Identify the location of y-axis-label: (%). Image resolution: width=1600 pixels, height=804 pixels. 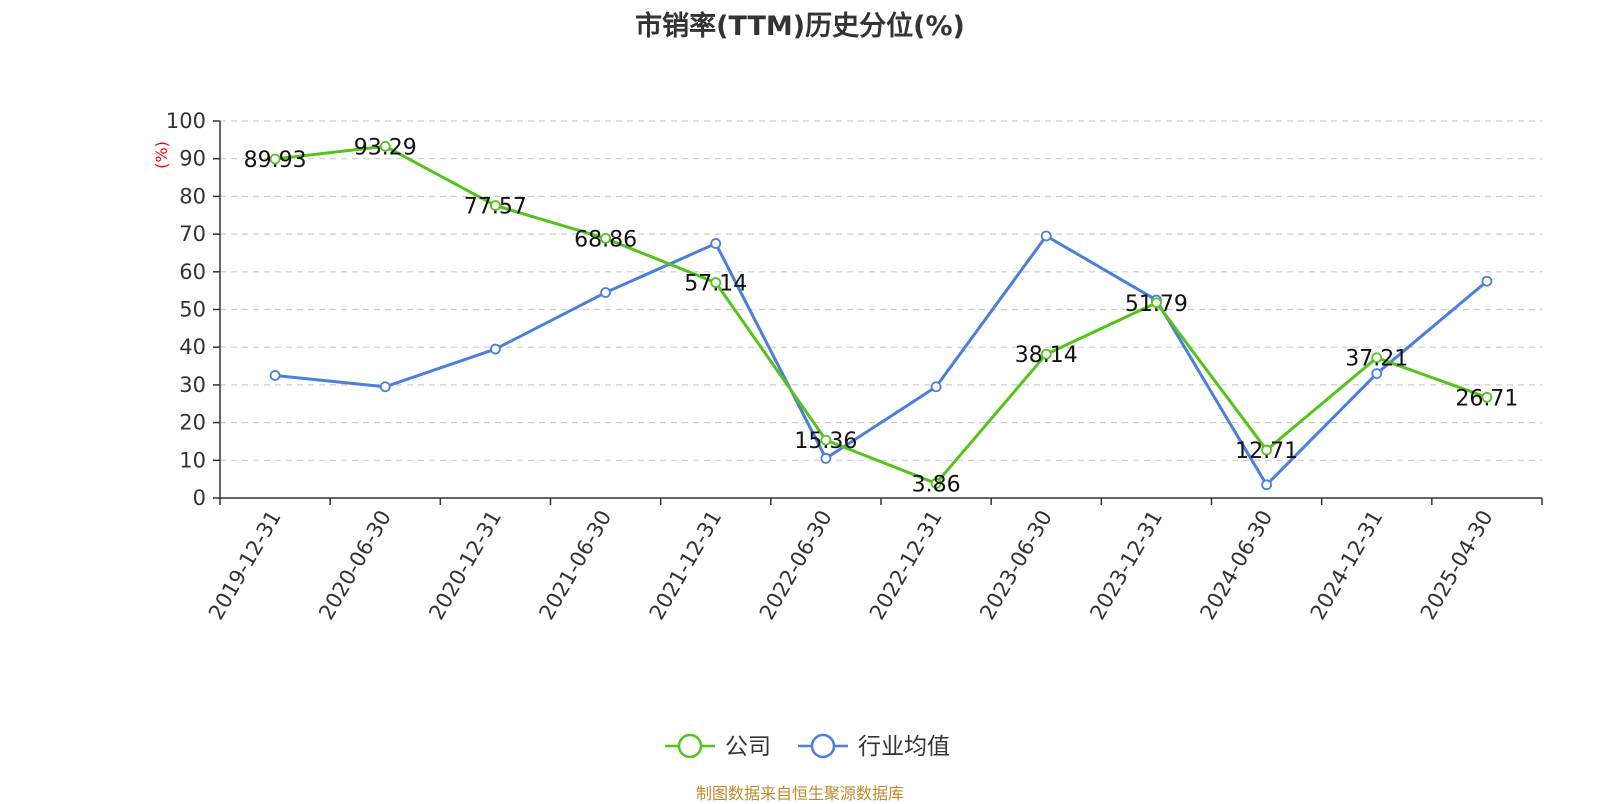
(161, 155).